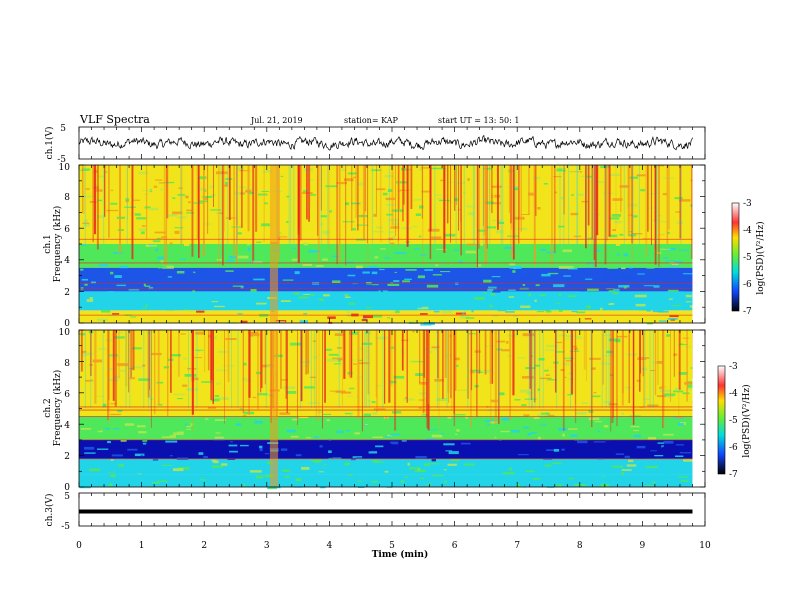 The height and width of the screenshot is (612, 792). I want to click on time-axis-label: Time (min), so click(400, 554).